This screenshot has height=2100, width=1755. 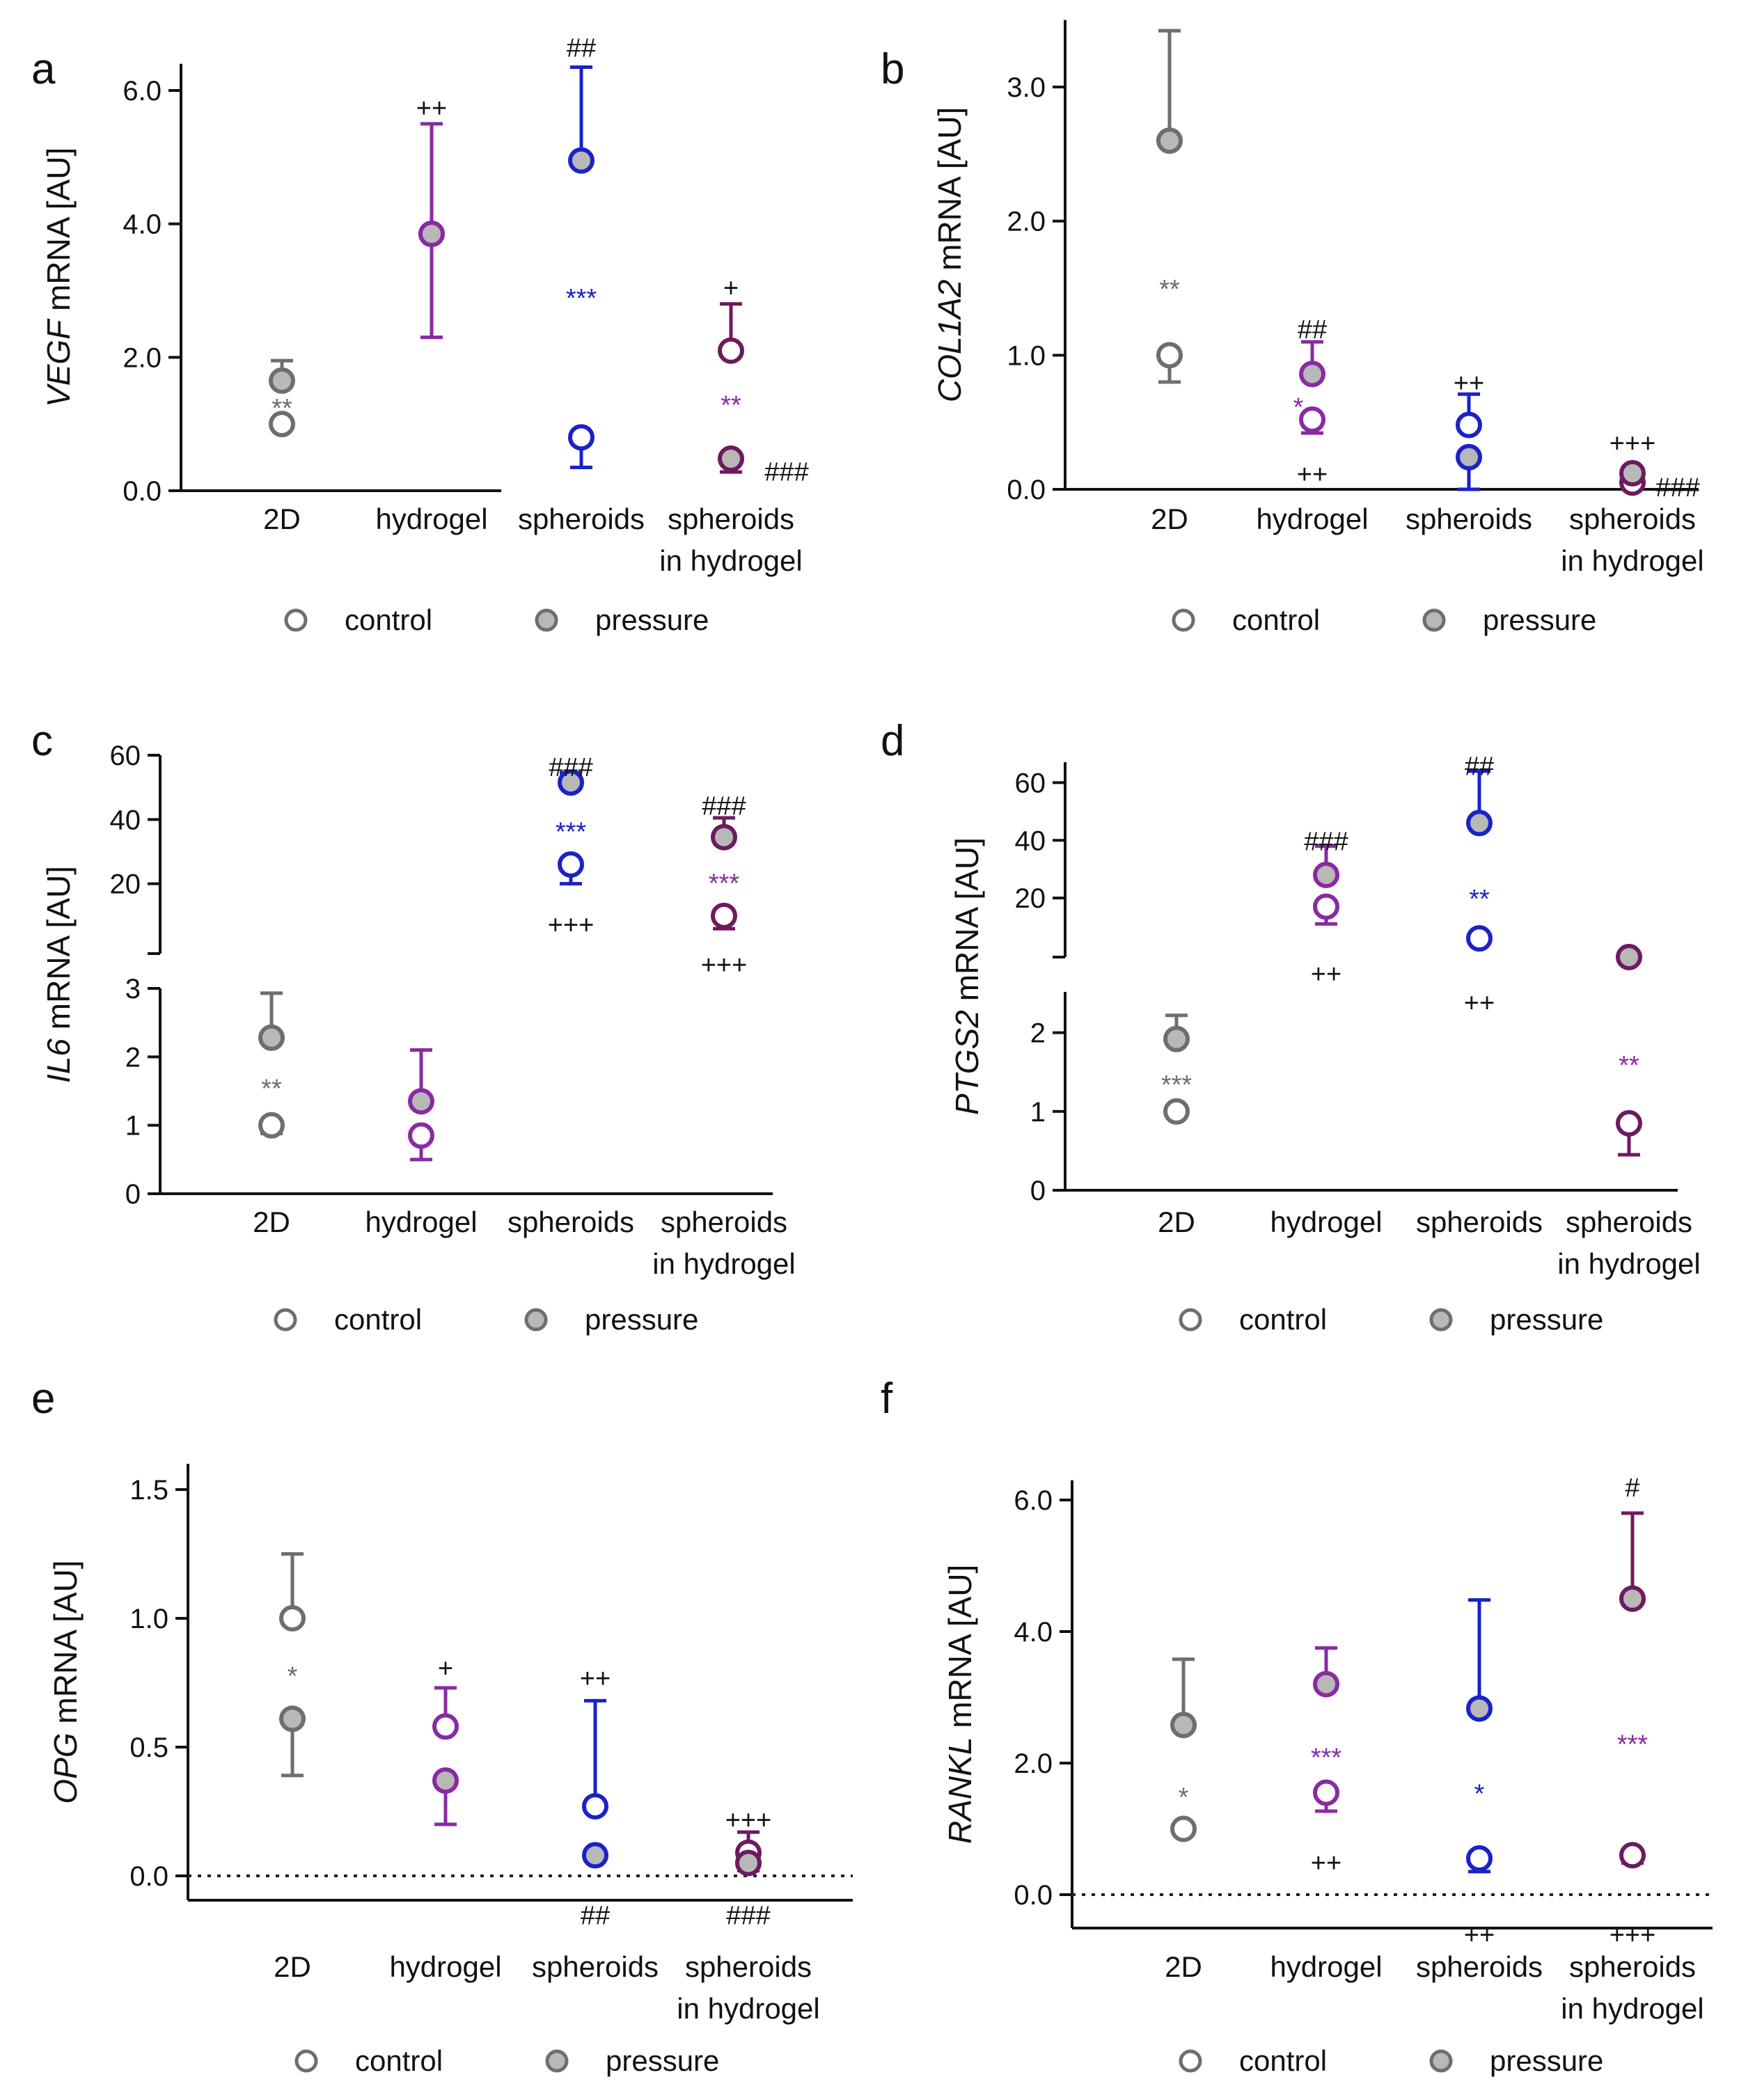 What do you see at coordinates (887, 1399) in the screenshot?
I see `panel-letter: f` at bounding box center [887, 1399].